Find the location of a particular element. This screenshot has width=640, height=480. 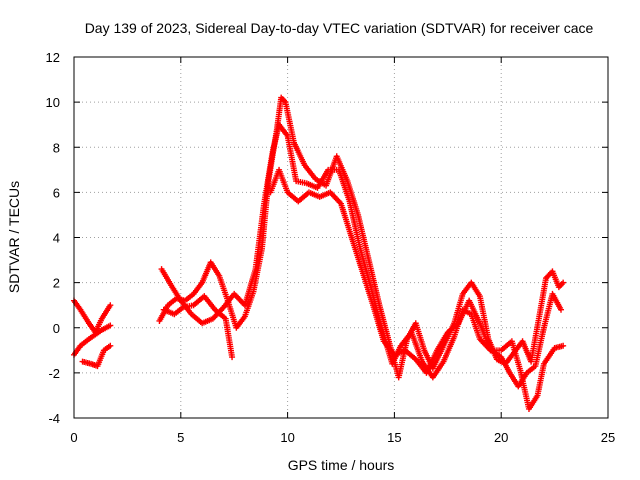

x-tick-label: 20 is located at coordinates (501, 437).